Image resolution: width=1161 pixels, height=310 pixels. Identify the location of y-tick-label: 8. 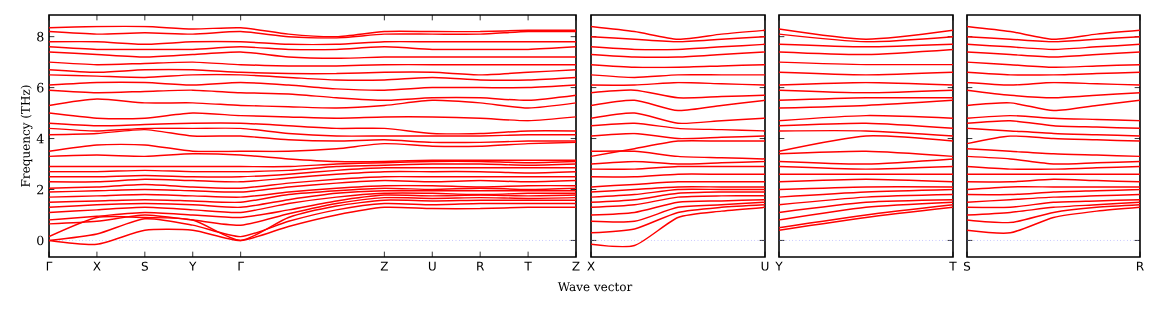
(40, 36).